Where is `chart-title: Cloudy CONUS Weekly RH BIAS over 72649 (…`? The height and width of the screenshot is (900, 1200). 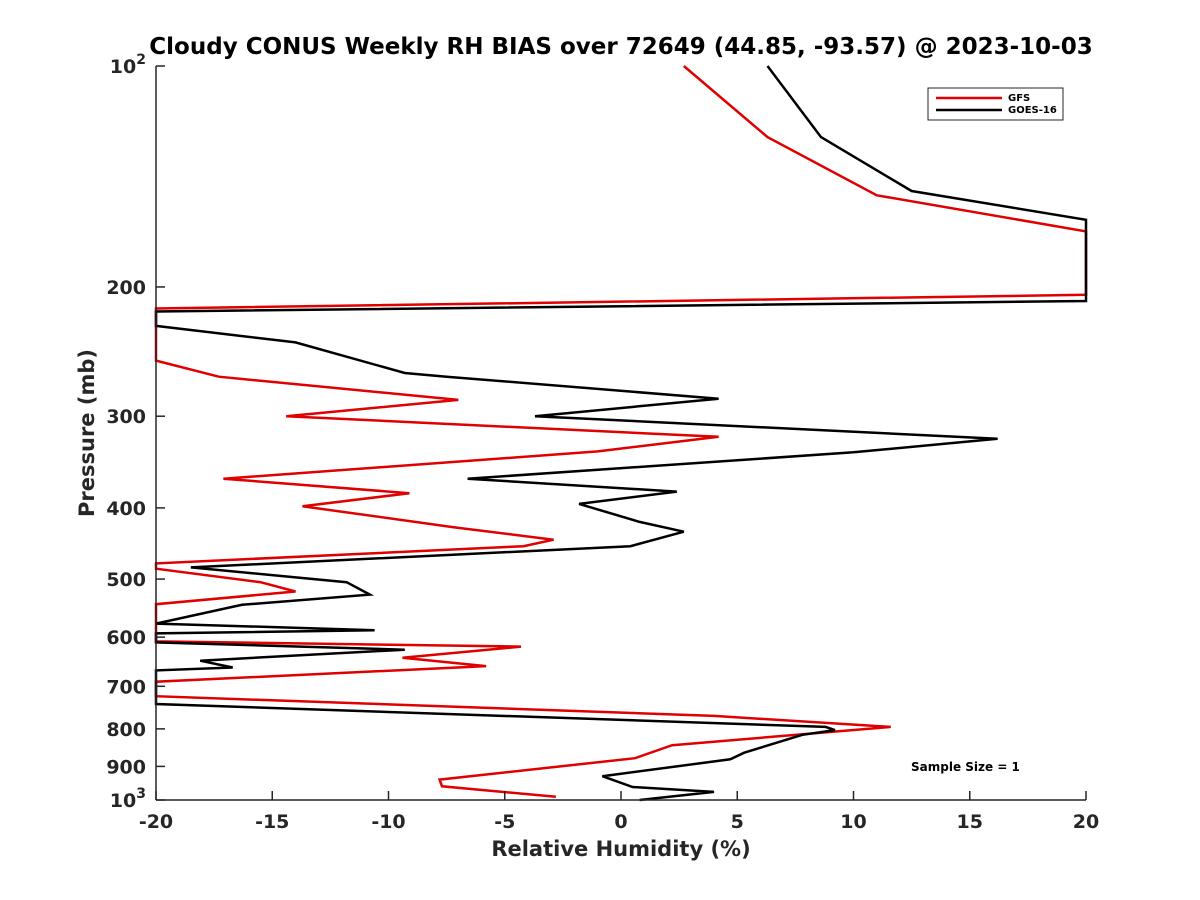
chart-title: Cloudy CONUS Weekly RH BIAS over 72649 (… is located at coordinates (620, 47).